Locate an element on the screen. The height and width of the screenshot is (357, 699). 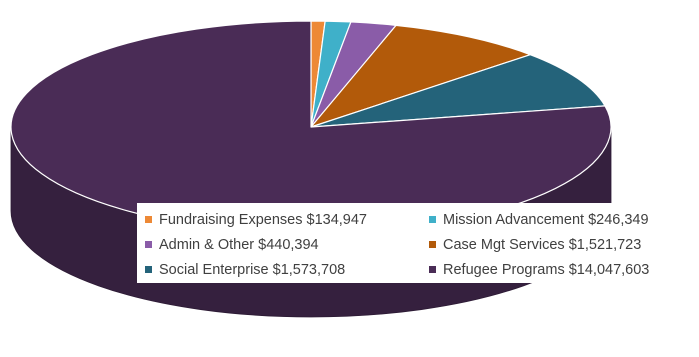
legend-value: $440,394 is located at coordinates (288, 244).